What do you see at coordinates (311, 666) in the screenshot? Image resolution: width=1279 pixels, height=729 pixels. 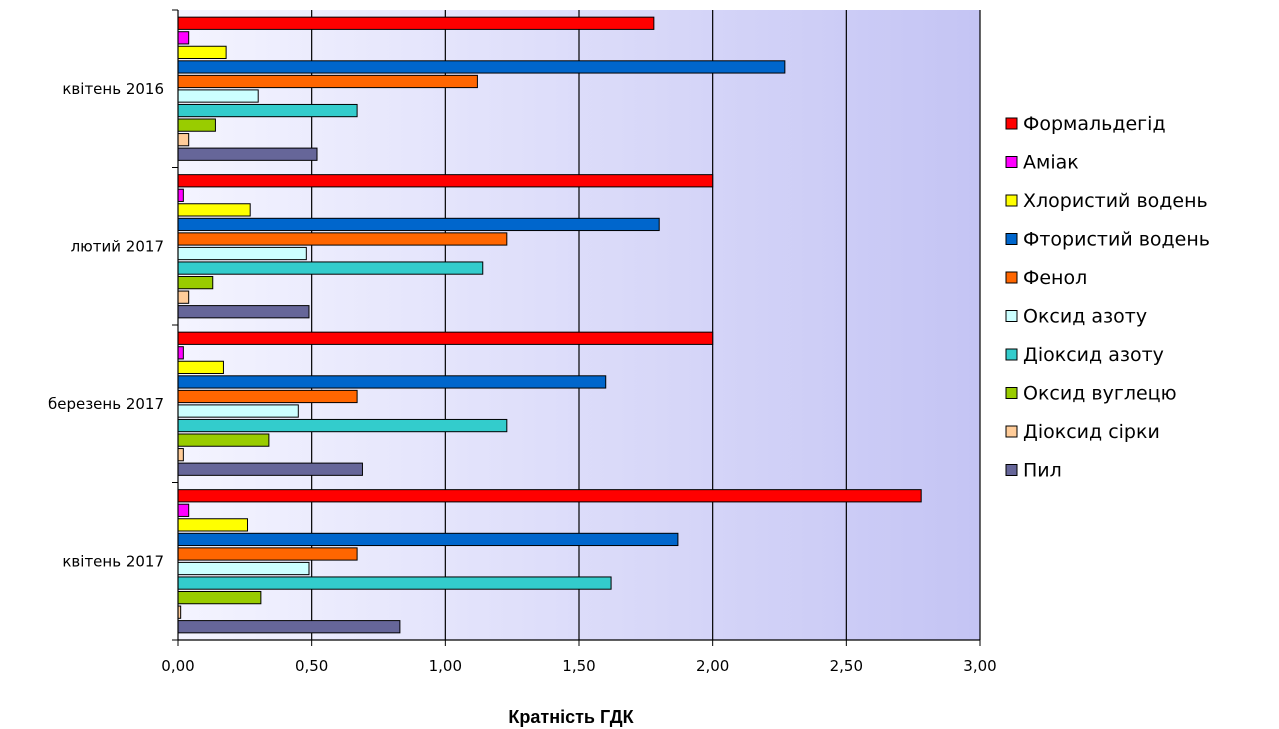 I see `x-tick-label: 0,50` at bounding box center [311, 666].